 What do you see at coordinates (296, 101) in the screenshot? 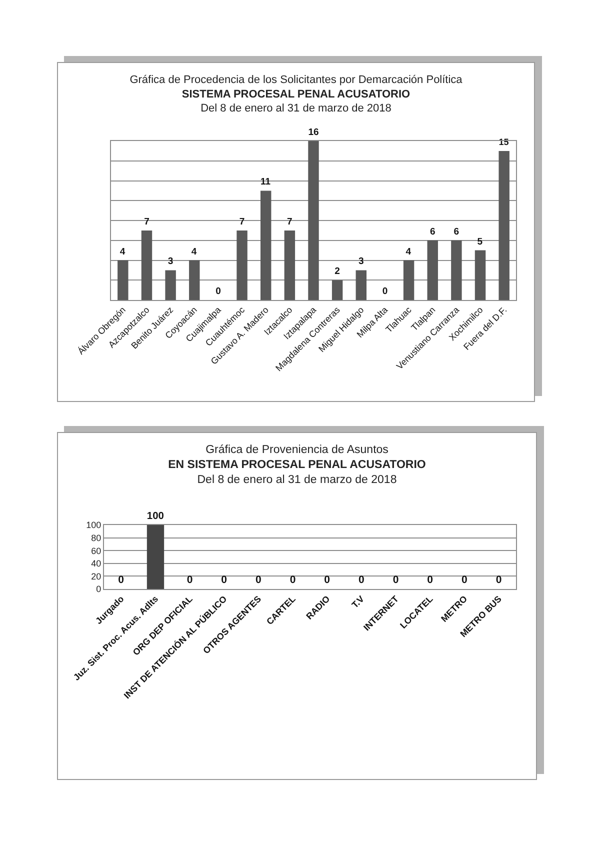
I see `chart-subtitle: SISTEMA PROCESAL PENAL ACUSATORIO Del 8 de enero al 31 de marzo de 2018` at bounding box center [296, 101].